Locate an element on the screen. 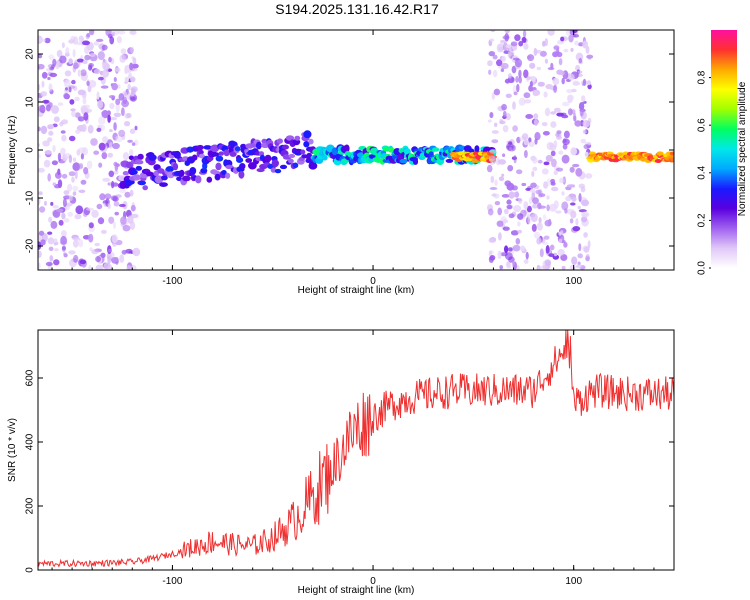 The width and height of the screenshot is (750, 600). x-tick-label: -100 is located at coordinates (172, 581).